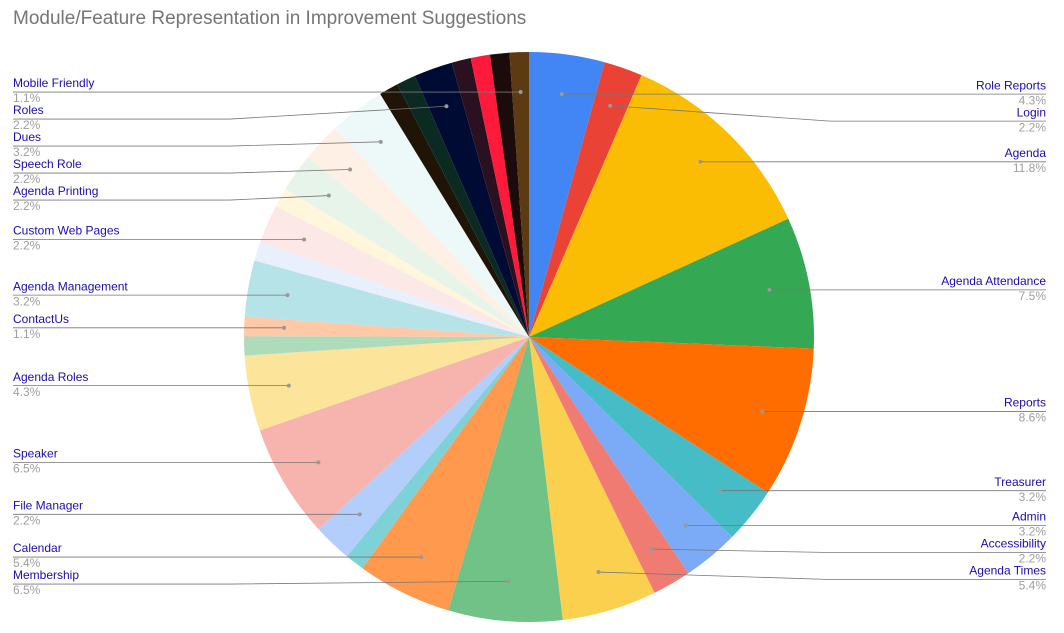  Describe the element at coordinates (1025, 403) in the screenshot. I see `slice-label: Reports` at that location.